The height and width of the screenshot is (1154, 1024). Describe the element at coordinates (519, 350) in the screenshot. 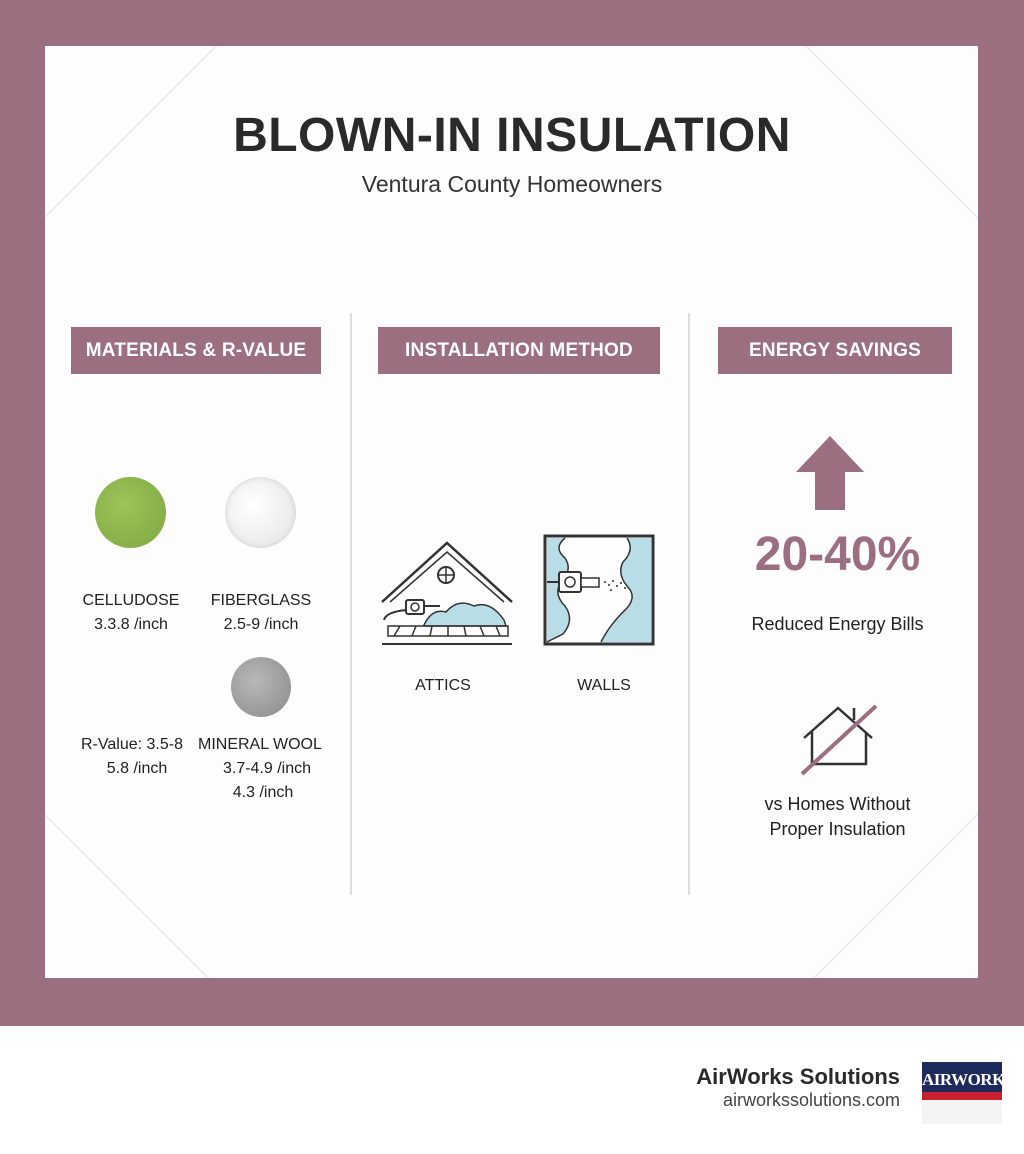

I see `installation-header: INSTALLATION METHOD` at that location.